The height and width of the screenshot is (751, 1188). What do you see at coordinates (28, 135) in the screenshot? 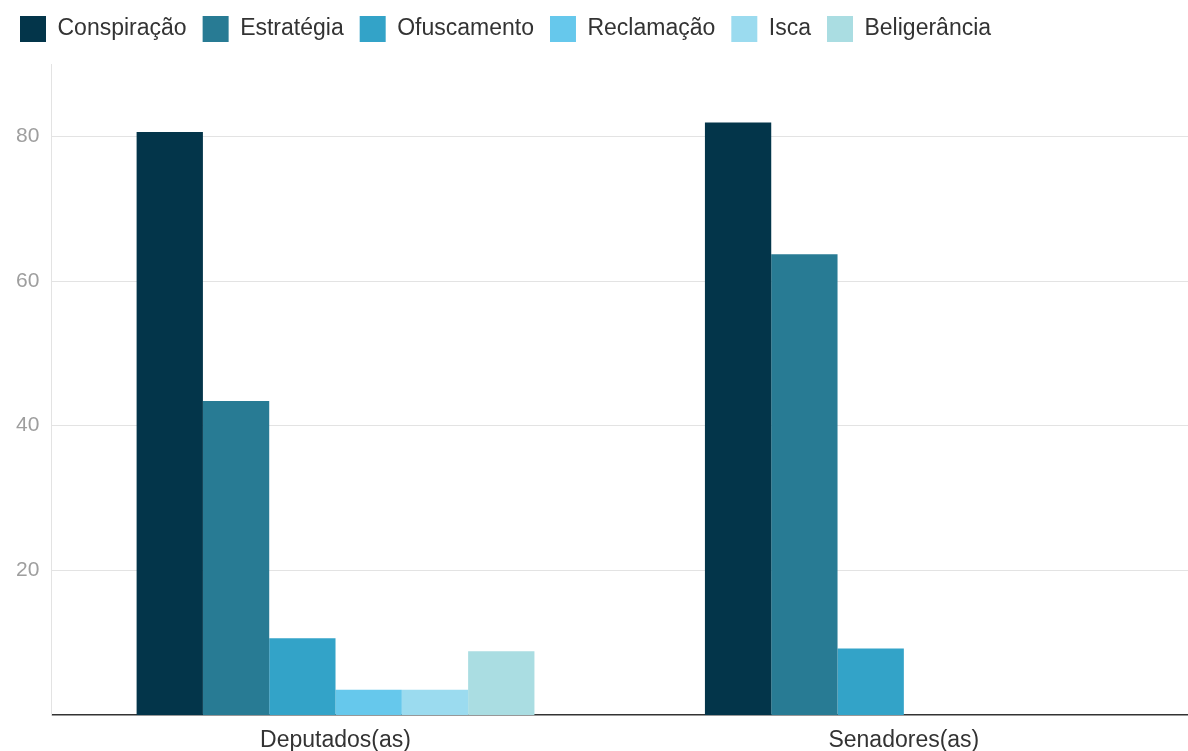
I see `y-tick-label: 80` at bounding box center [28, 135].